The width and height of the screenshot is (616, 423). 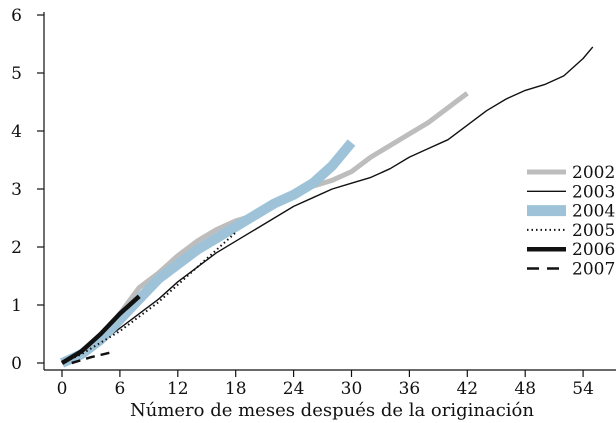 I want to click on series-line-2007, so click(x=91, y=358).